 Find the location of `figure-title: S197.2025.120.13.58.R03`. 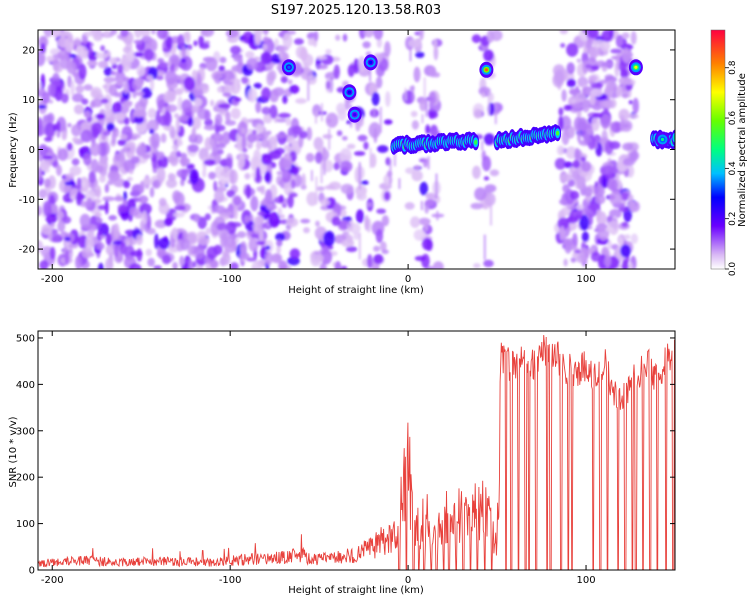

figure-title: S197.2025.120.13.58.R03 is located at coordinates (356, 10).